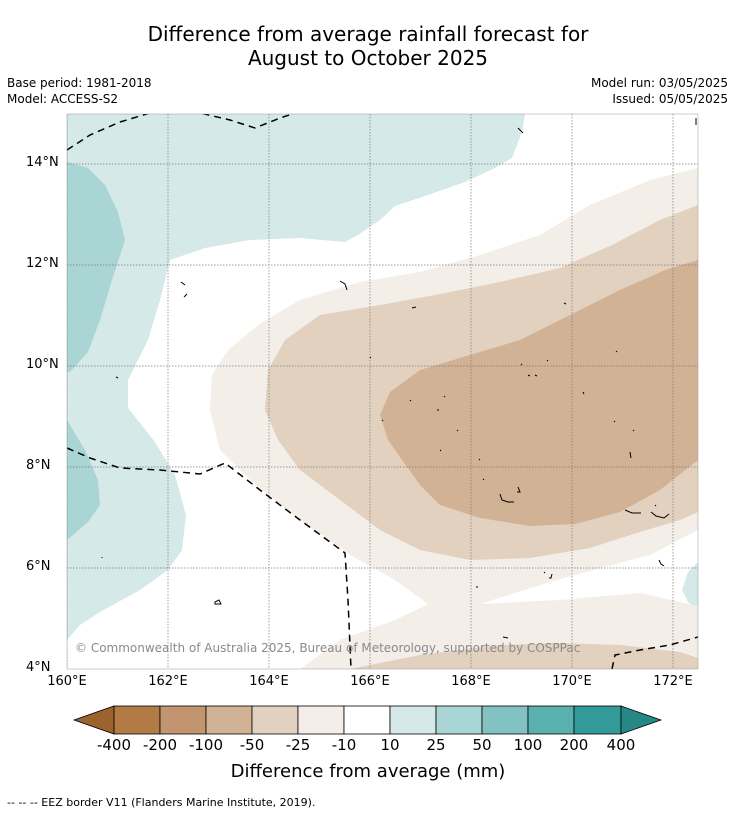 The width and height of the screenshot is (736, 816). Describe the element at coordinates (38, 667) in the screenshot. I see `lat-tick-4n: 4°N` at that location.